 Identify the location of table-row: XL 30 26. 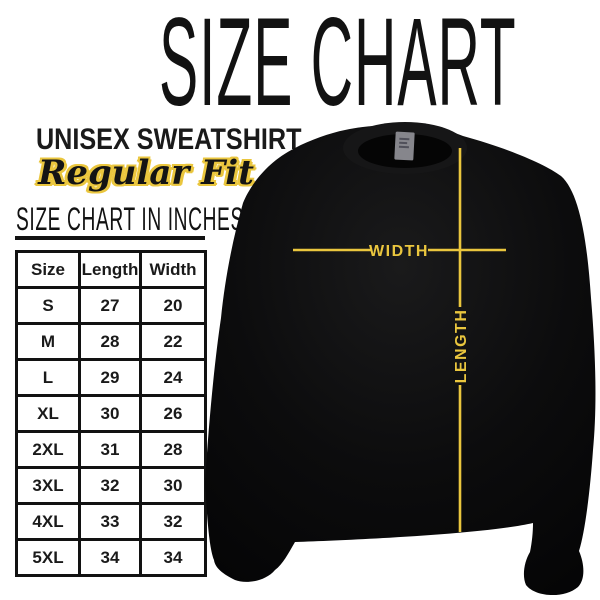
(111, 413).